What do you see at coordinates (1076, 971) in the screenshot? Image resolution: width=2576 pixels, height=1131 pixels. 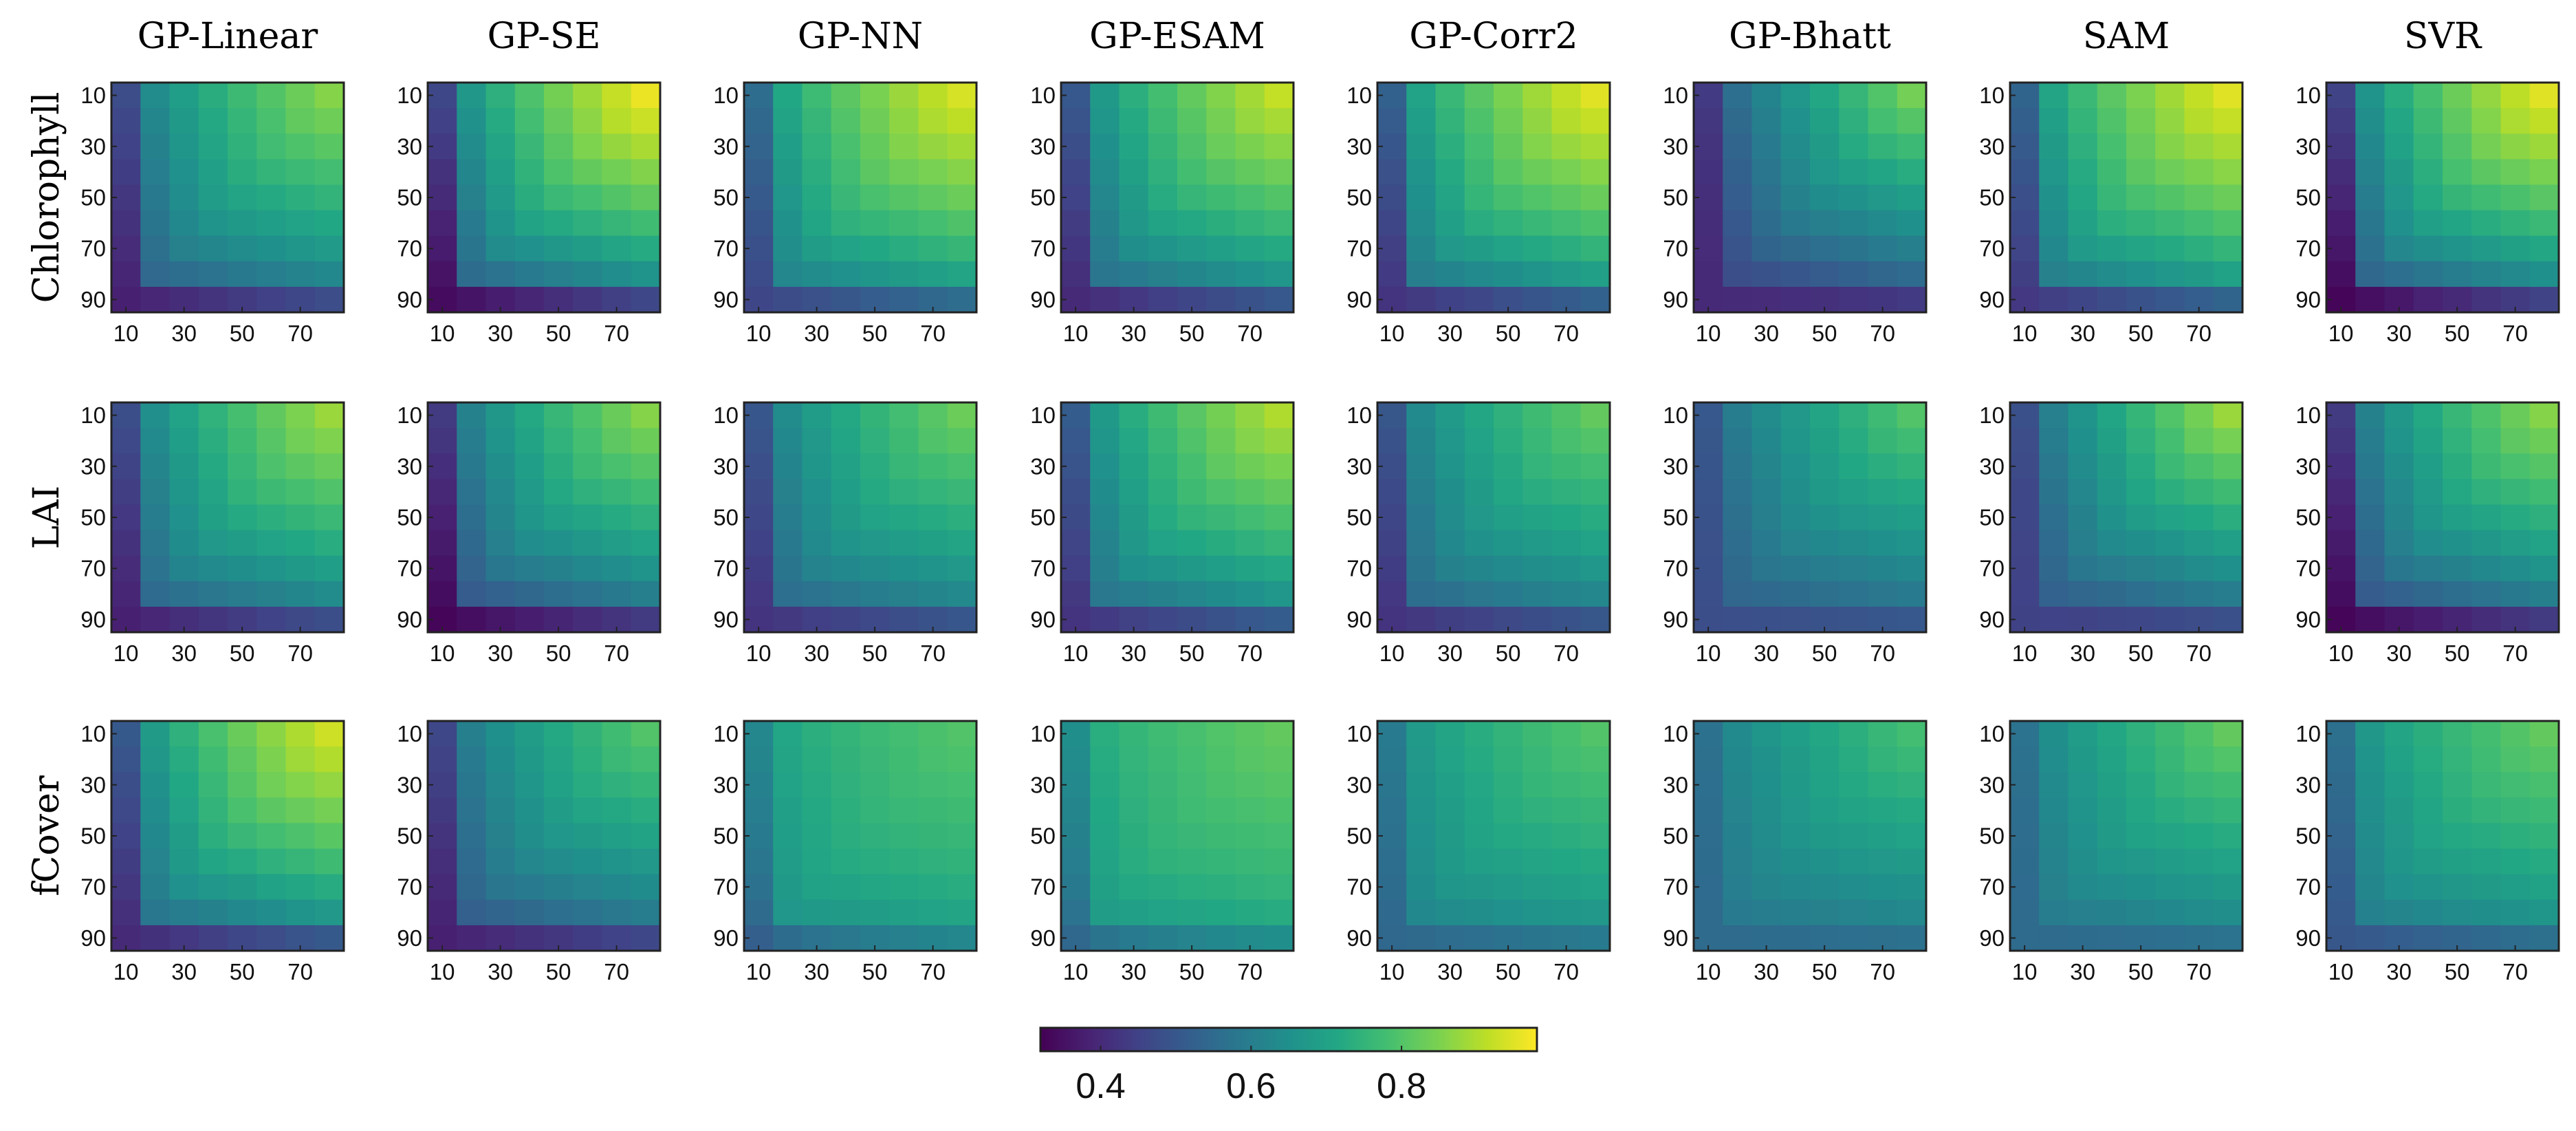 I see `x-tick-label: 10` at bounding box center [1076, 971].